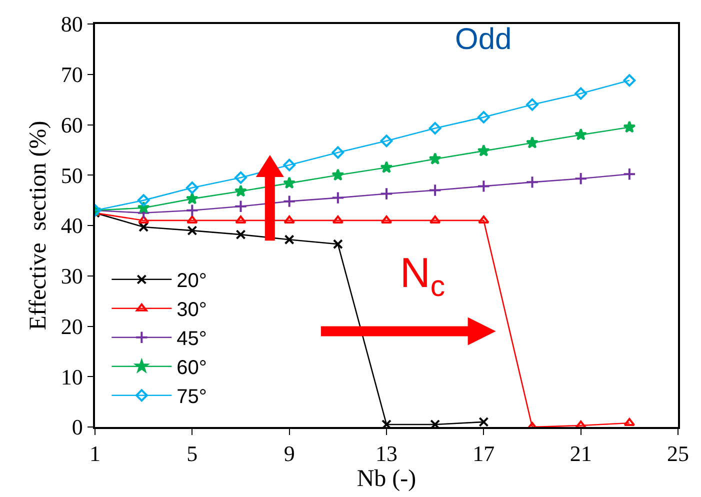 The width and height of the screenshot is (701, 497). I want to click on x-tick-label: 25, so click(678, 453).